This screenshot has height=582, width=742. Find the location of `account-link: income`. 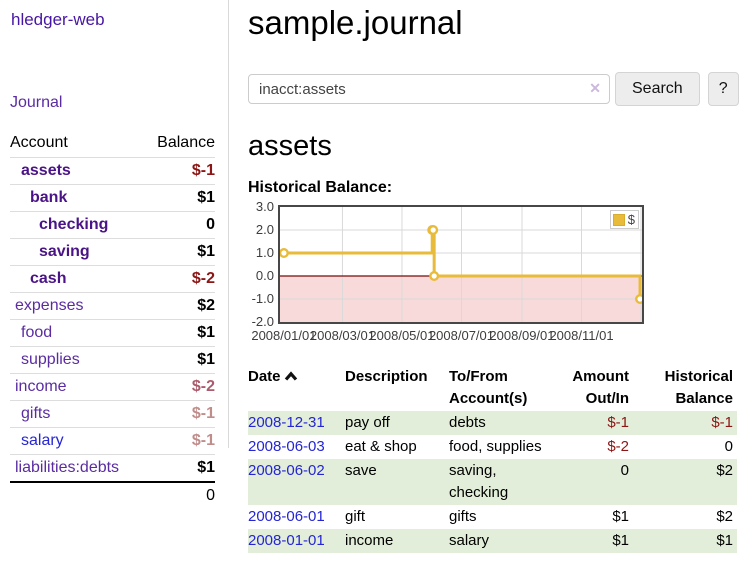

account-link: income is located at coordinates (41, 386).